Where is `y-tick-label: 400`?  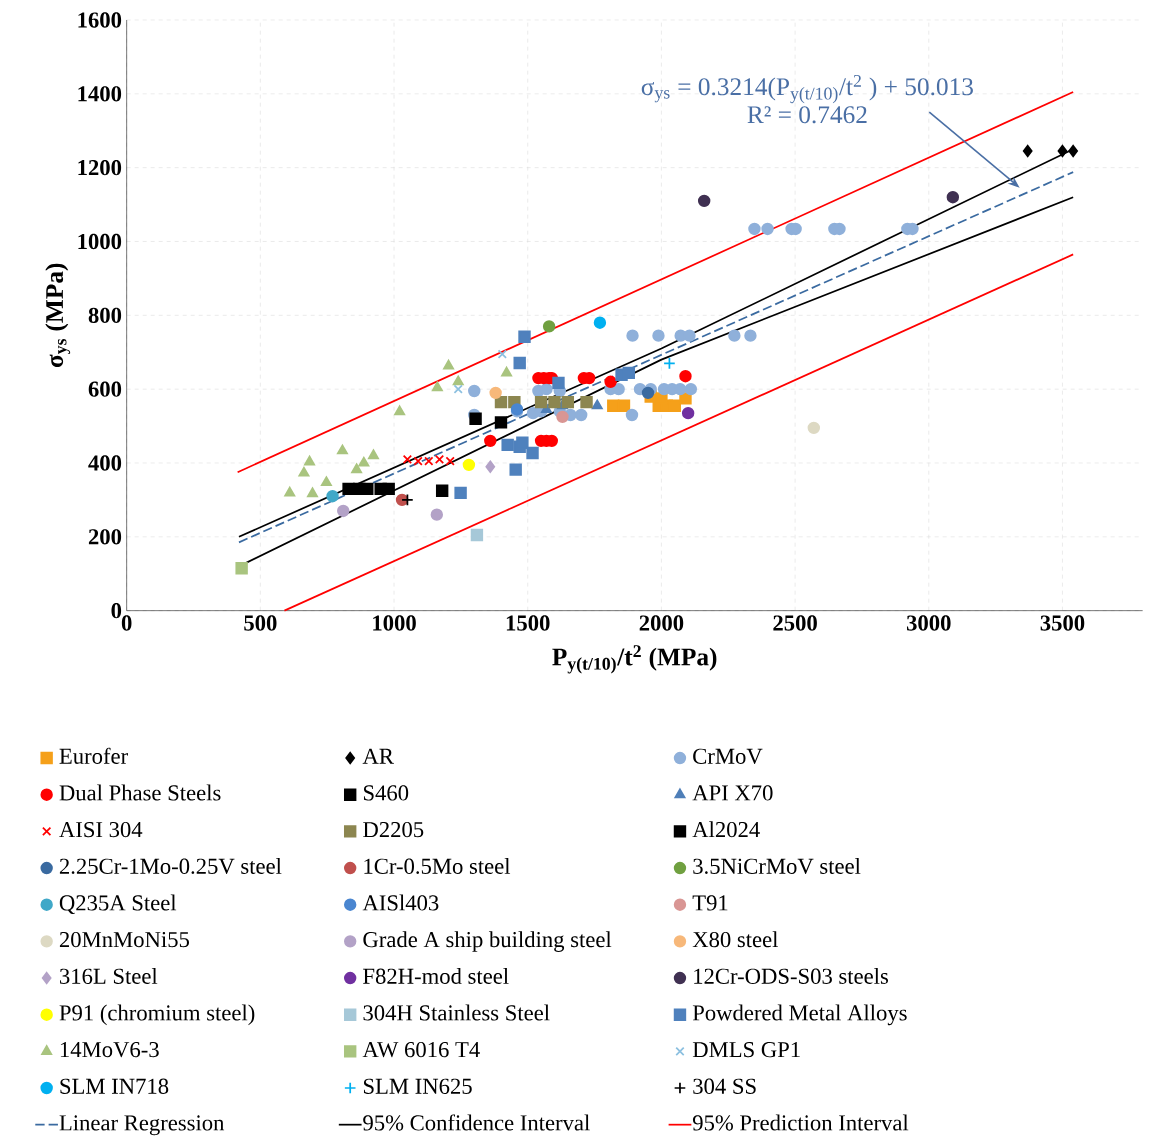 y-tick-label: 400 is located at coordinates (105, 463).